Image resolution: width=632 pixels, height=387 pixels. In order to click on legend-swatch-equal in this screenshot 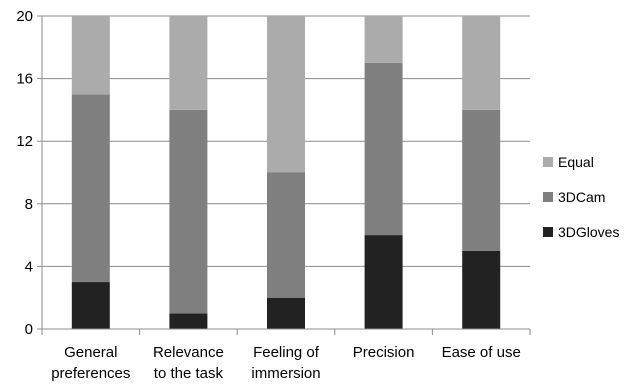, I will do `click(548, 162)`.